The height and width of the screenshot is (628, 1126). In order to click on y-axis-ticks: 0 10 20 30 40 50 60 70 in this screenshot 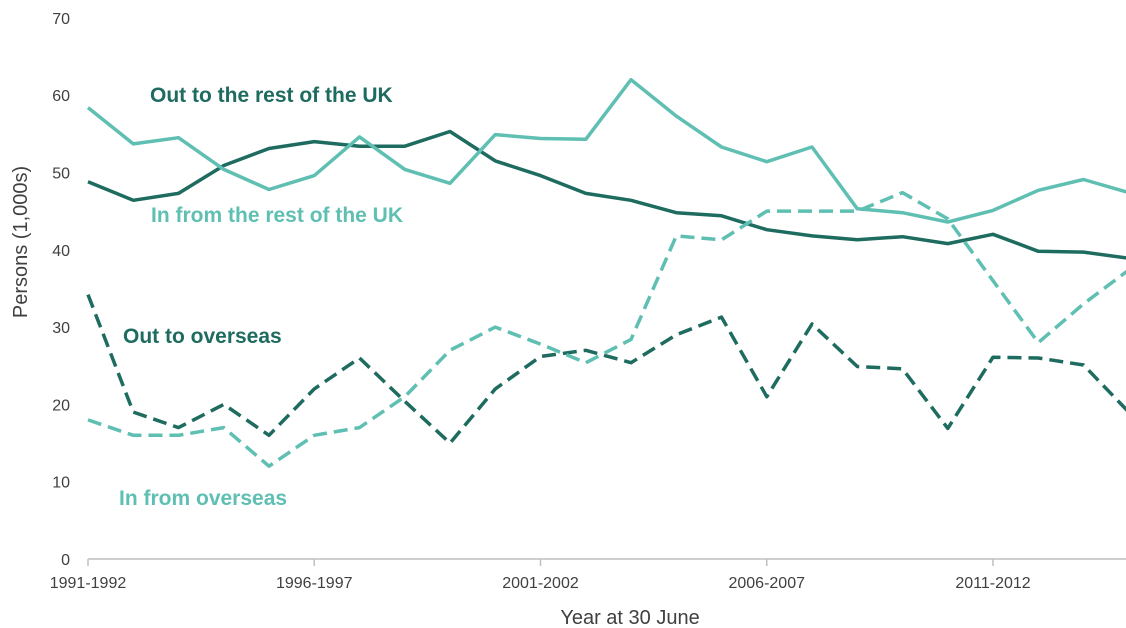, I will do `click(61, 290)`.